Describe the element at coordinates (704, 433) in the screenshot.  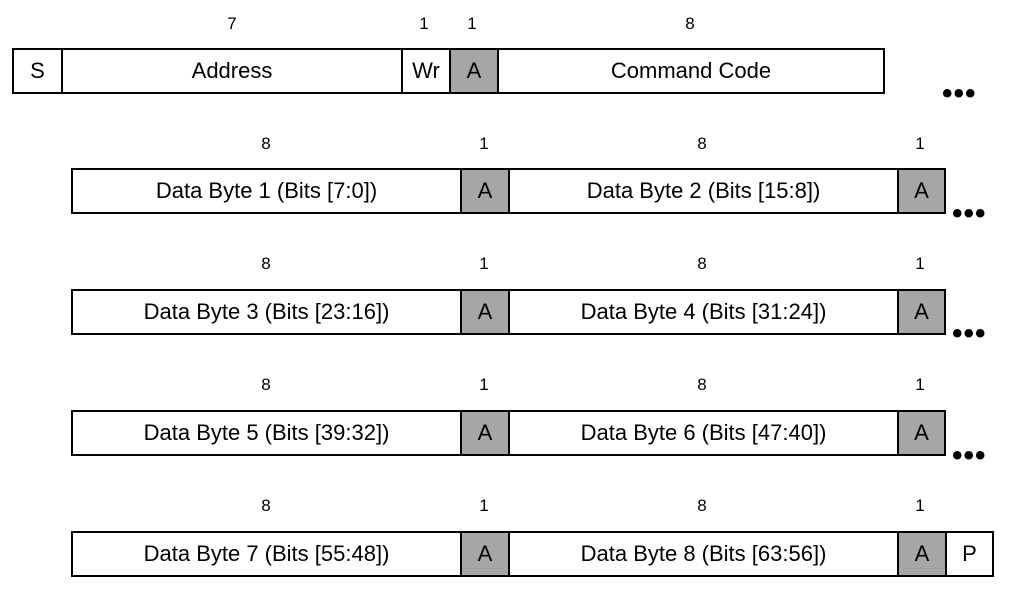
I see `data-byte-cell: Data Byte 6 (Bits [47:40])` at that location.